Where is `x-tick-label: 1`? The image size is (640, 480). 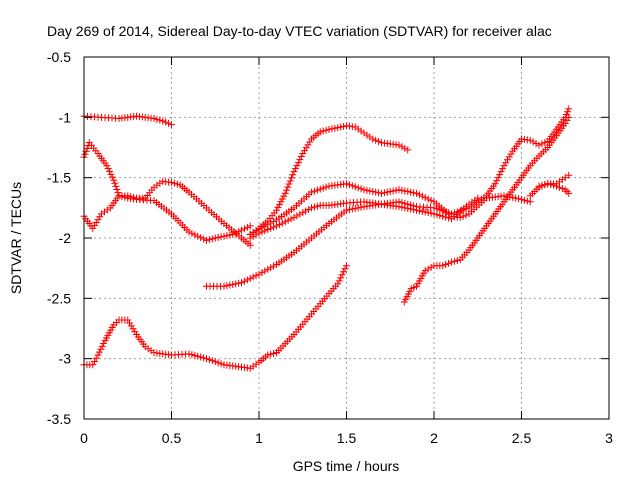
x-tick-label: 1 is located at coordinates (259, 438).